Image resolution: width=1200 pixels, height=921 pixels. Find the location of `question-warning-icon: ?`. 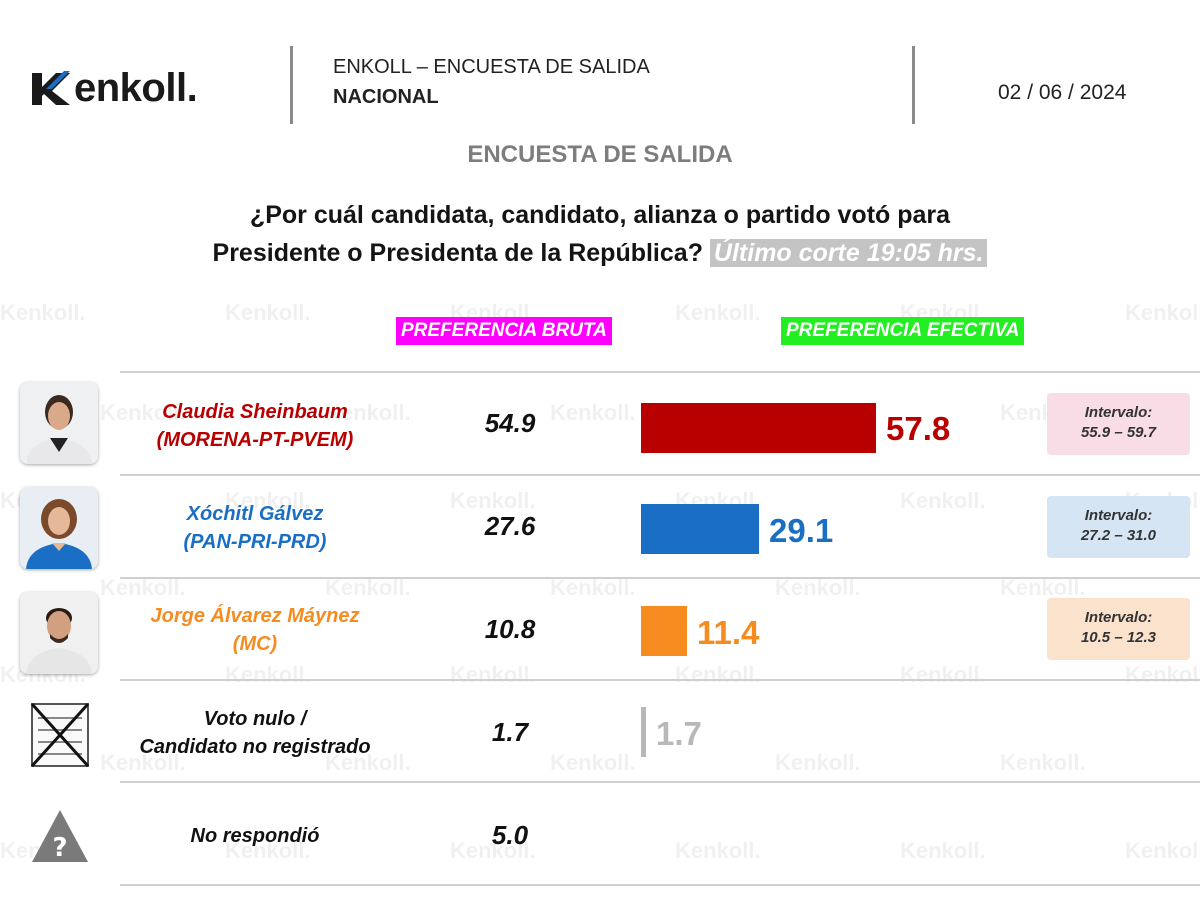

question-warning-icon: ? is located at coordinates (60, 836).